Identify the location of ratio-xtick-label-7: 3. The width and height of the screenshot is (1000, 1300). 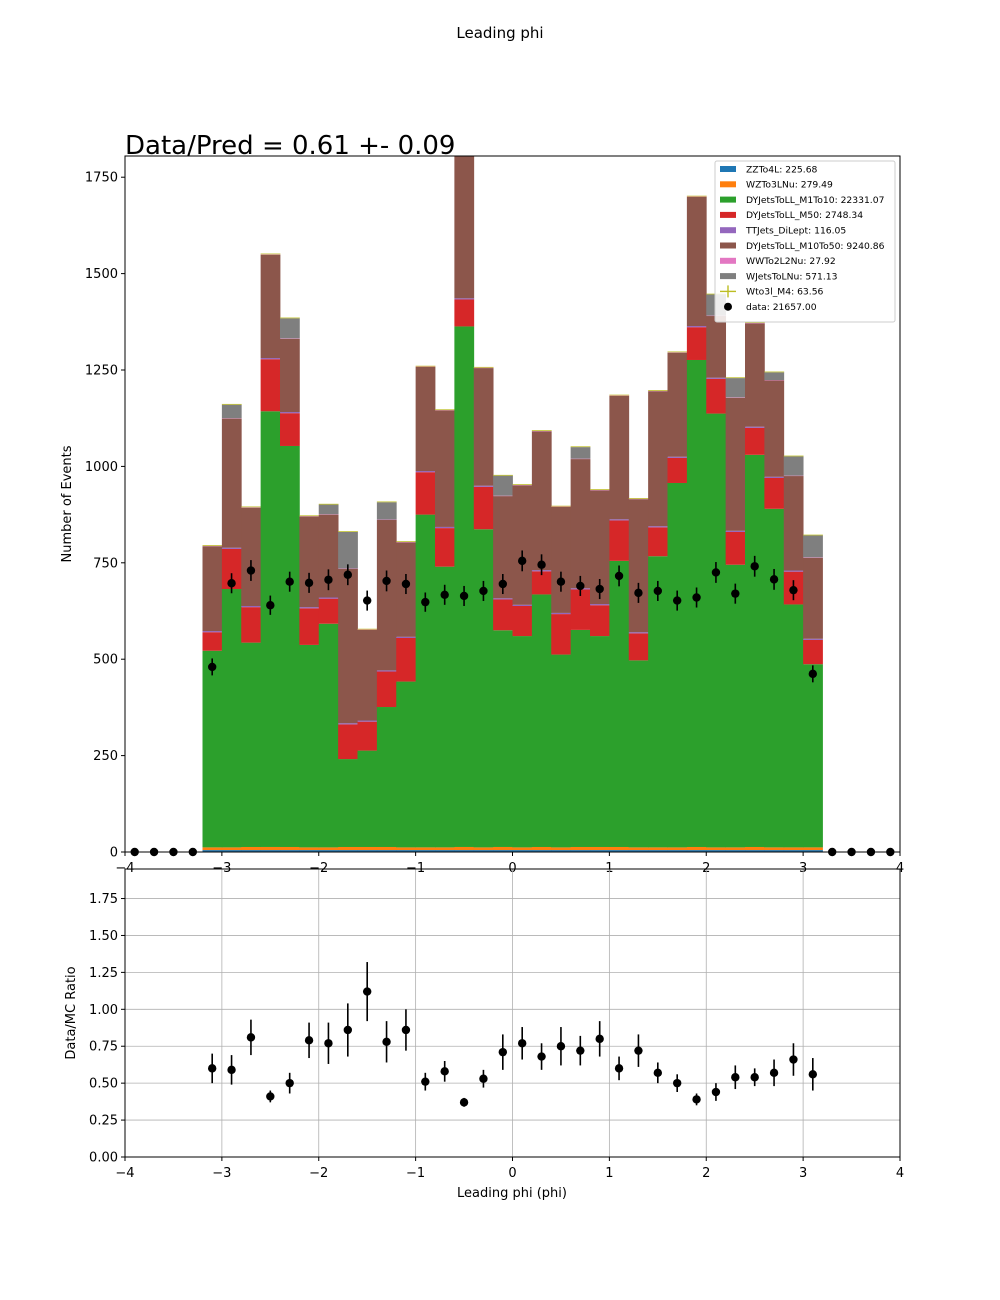
(803, 1173).